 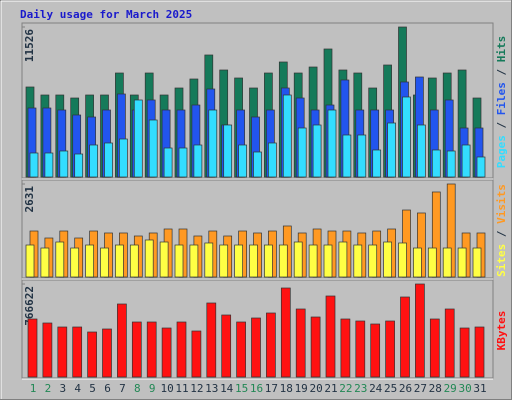 I want to click on x-tick-label: 5, so click(x=92, y=388).